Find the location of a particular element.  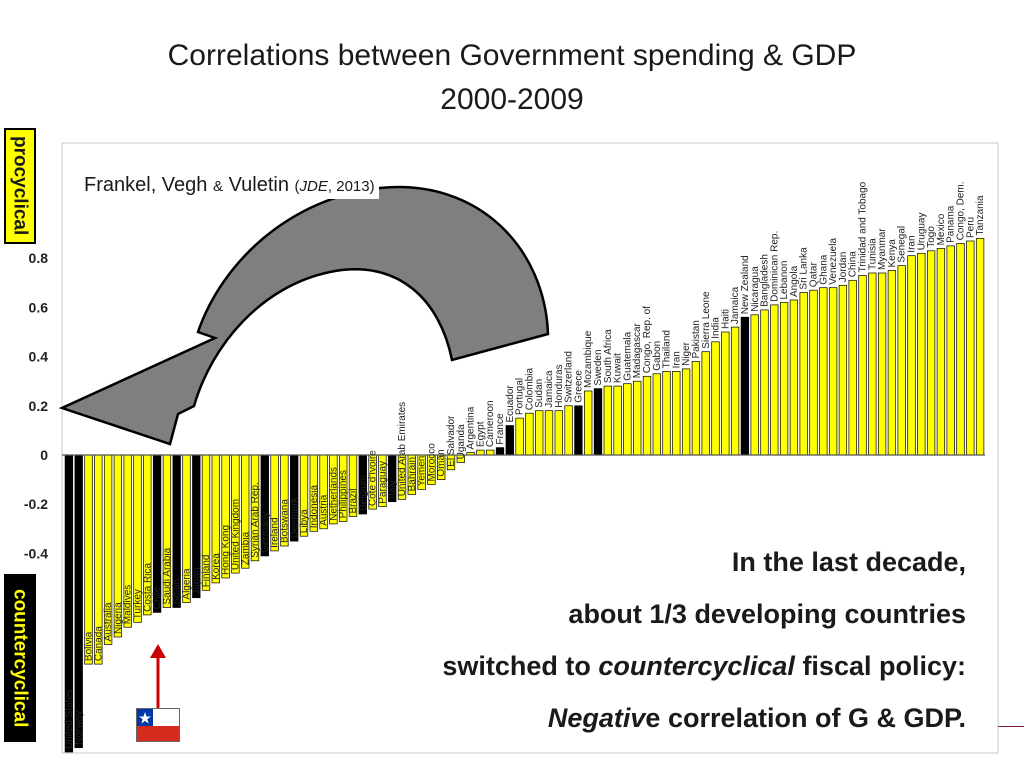

country-label: Gabon is located at coordinates (657, 356).